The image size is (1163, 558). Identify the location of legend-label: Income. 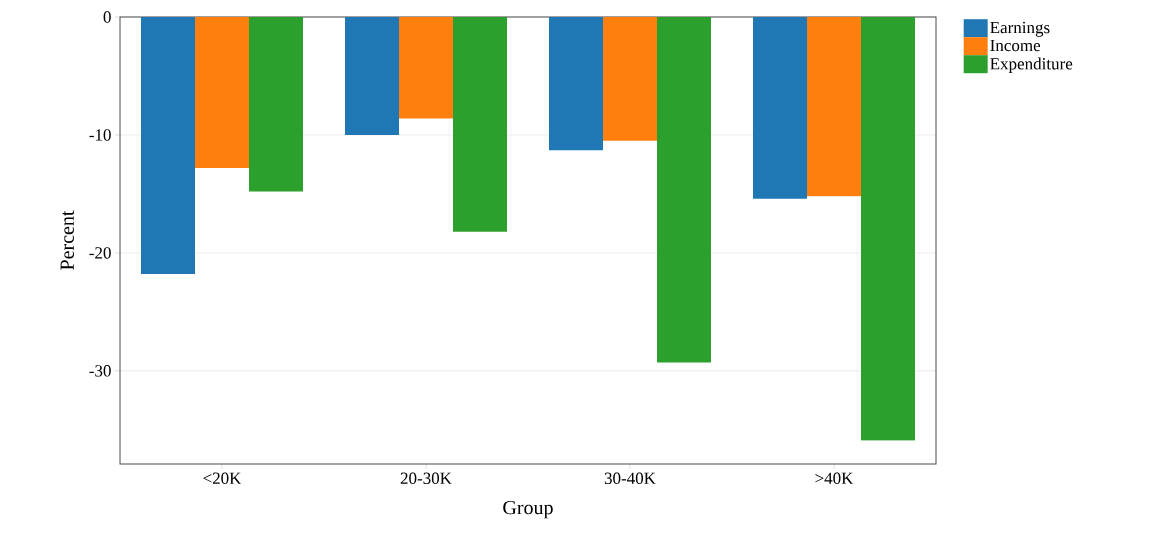
(1015, 45).